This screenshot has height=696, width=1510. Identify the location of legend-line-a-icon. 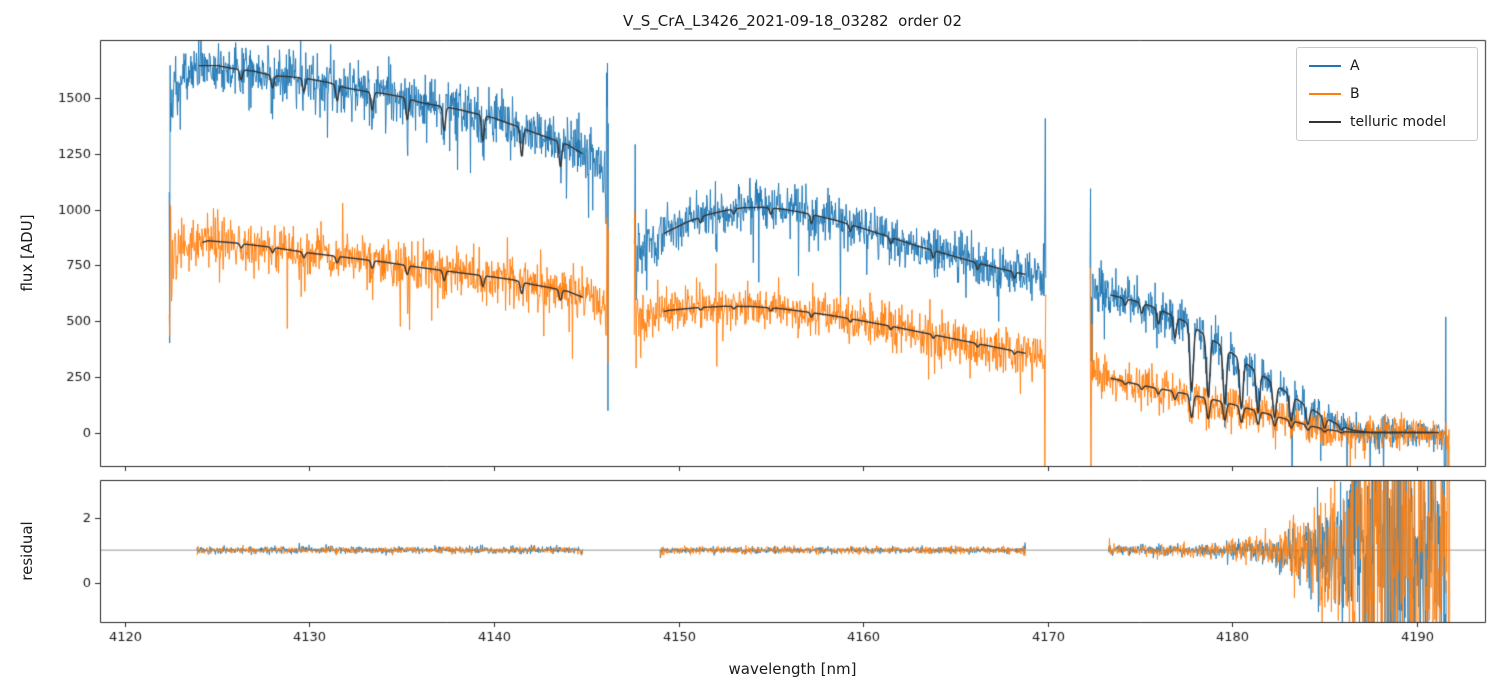
(1325, 66).